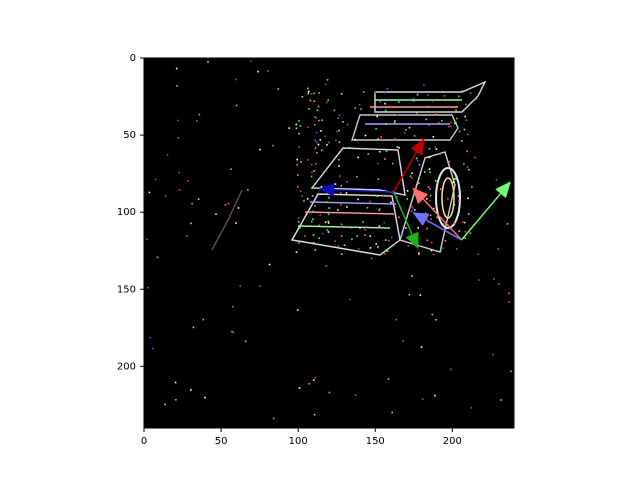 This screenshot has width=640, height=480. What do you see at coordinates (221, 441) in the screenshot?
I see `x-tick-label: 50` at bounding box center [221, 441].